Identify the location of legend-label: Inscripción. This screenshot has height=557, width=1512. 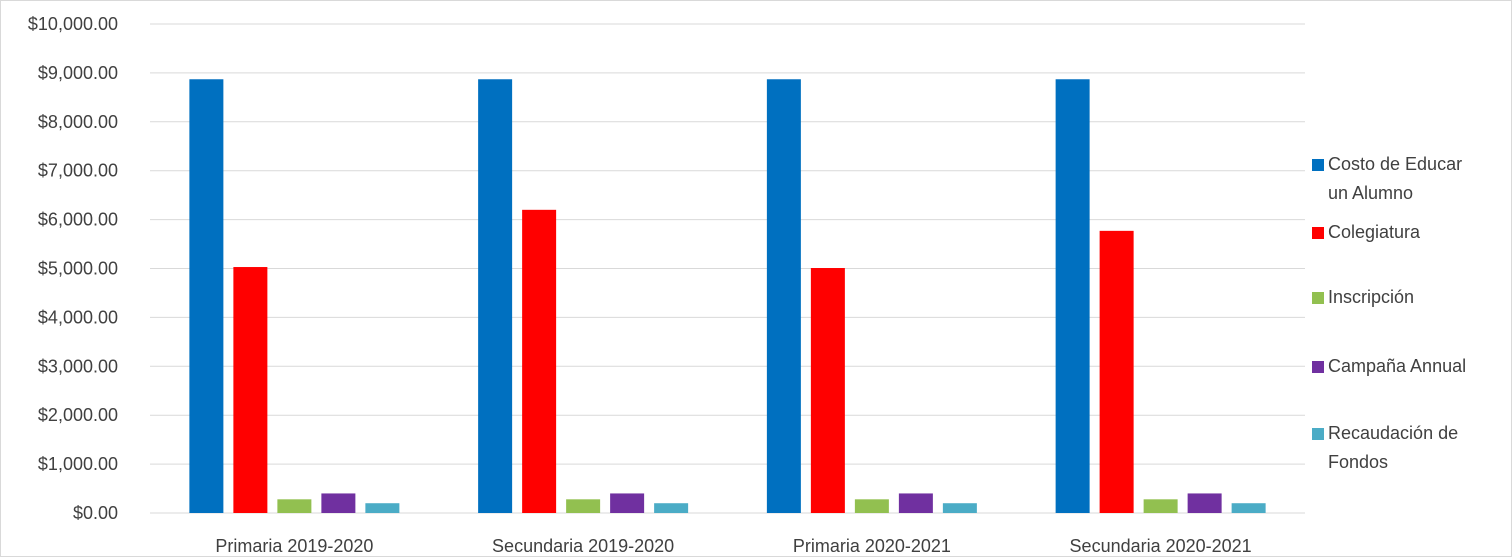
(1371, 297).